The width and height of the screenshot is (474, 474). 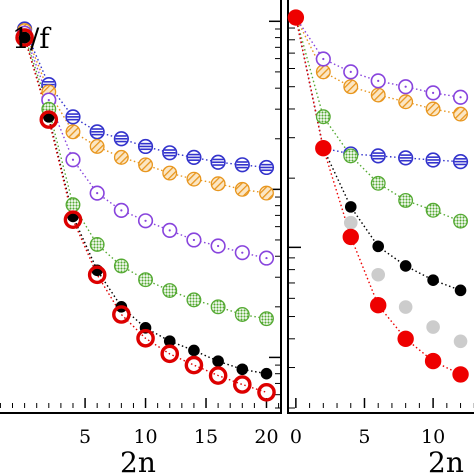 What do you see at coordinates (446, 460) in the screenshot?
I see `right-x-axis-label: 2n` at bounding box center [446, 460].